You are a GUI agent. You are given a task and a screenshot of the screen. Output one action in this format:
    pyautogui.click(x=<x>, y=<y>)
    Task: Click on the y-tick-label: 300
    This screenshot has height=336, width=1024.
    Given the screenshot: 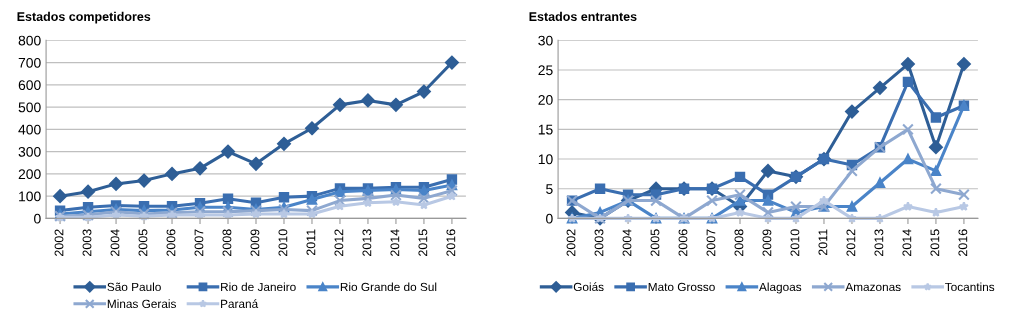 What is the action you would take?
    pyautogui.click(x=29, y=151)
    